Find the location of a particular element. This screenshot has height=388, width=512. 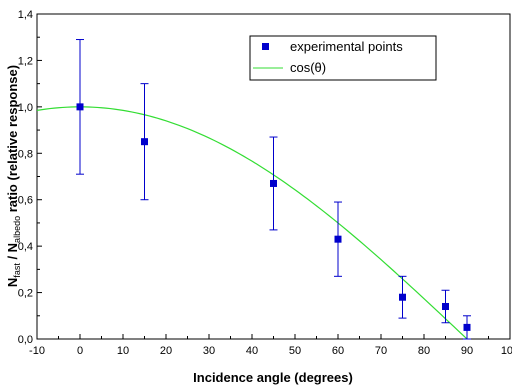

x-tick-label: 90 is located at coordinates (467, 351).